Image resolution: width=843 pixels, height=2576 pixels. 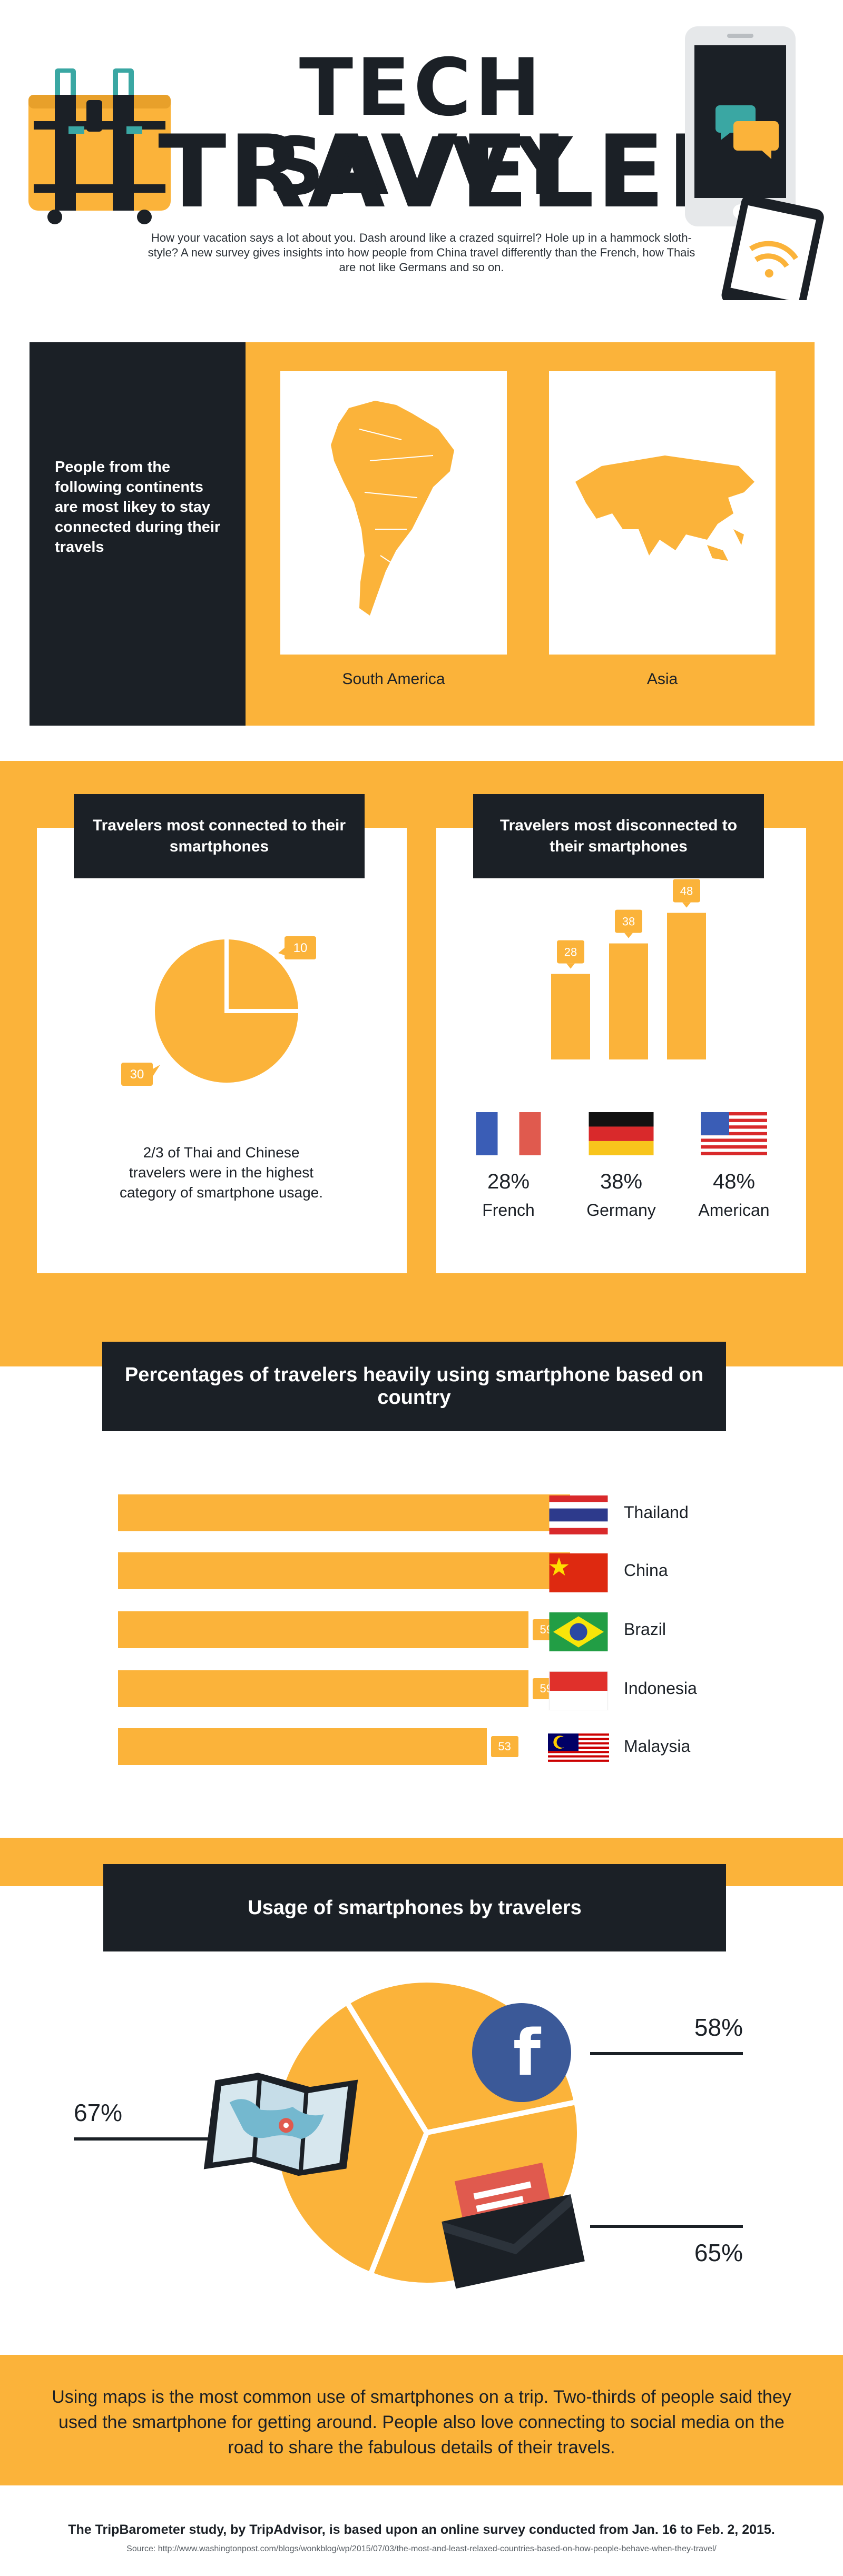 What do you see at coordinates (646, 1570) in the screenshot?
I see `country-name-1: China` at bounding box center [646, 1570].